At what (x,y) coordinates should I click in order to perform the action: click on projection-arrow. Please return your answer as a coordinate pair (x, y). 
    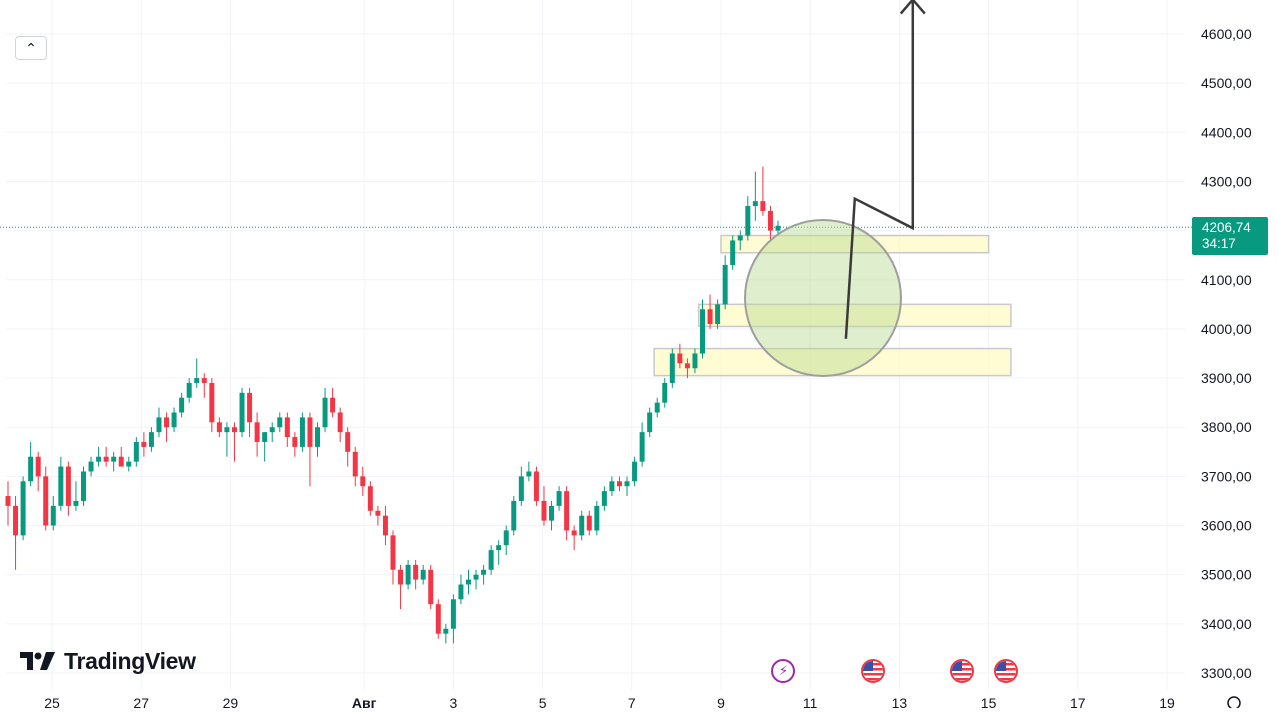
    Looking at the image, I should click on (879, 169).